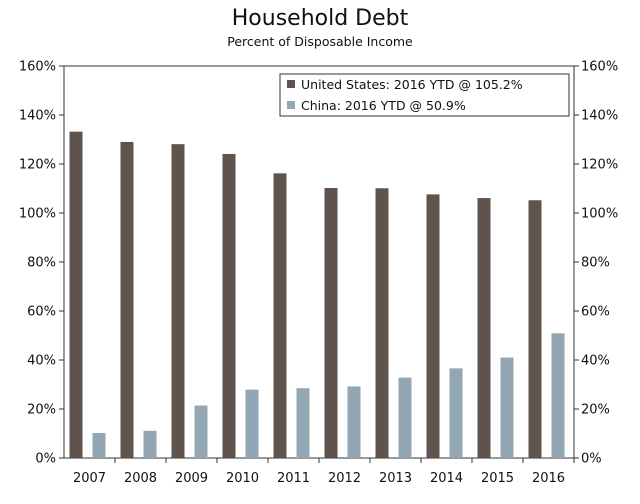 The width and height of the screenshot is (640, 504). What do you see at coordinates (303, 423) in the screenshot?
I see `bar-china-2011` at bounding box center [303, 423].